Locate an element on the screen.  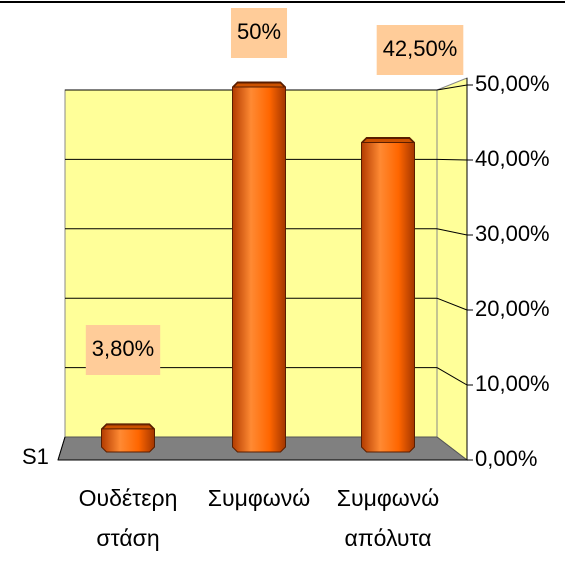
y-tick-label: 50,00% is located at coordinates (512, 83).